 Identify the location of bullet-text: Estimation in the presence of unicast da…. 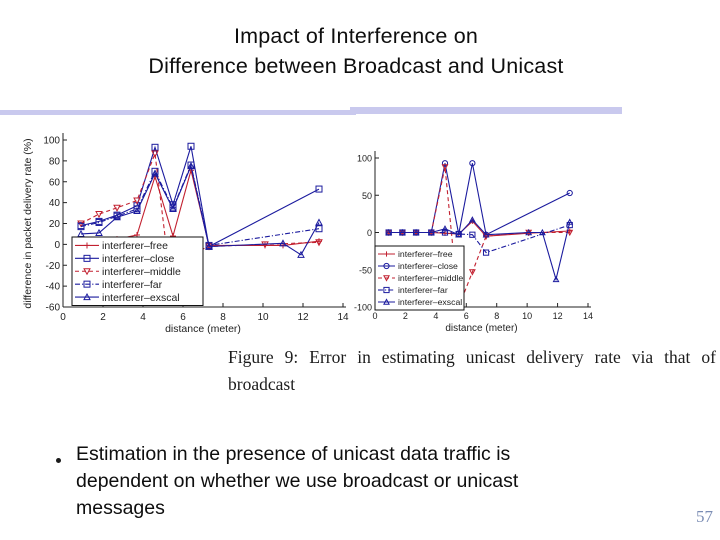
(349, 481).